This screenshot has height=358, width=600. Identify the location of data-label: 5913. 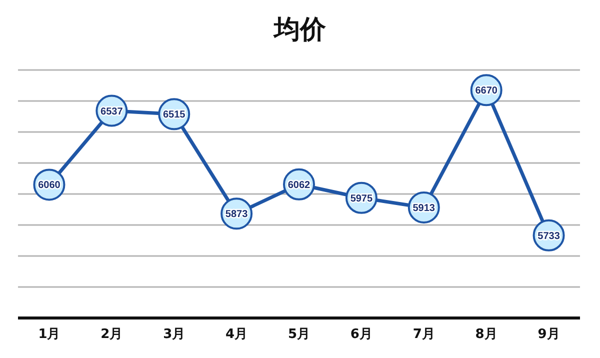
(424, 208).